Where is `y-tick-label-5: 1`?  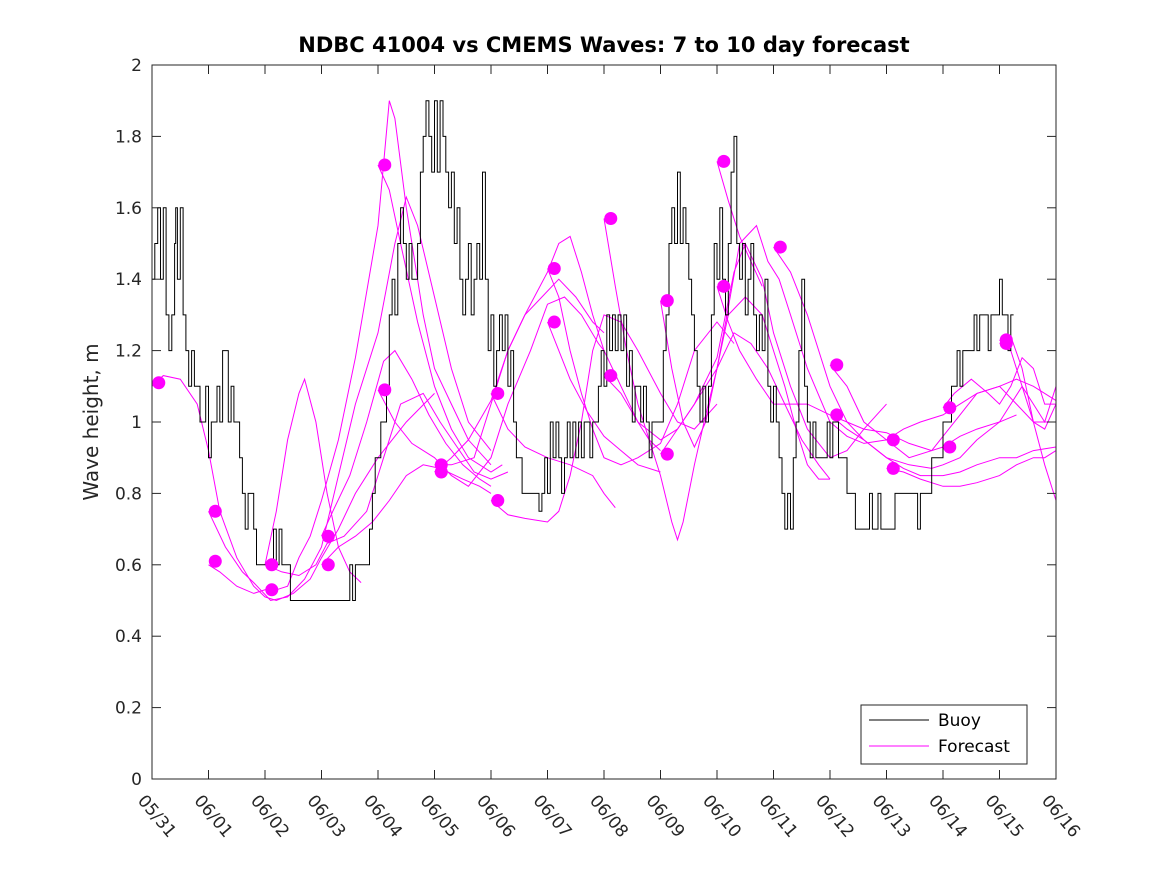 y-tick-label-5: 1 is located at coordinates (136, 423).